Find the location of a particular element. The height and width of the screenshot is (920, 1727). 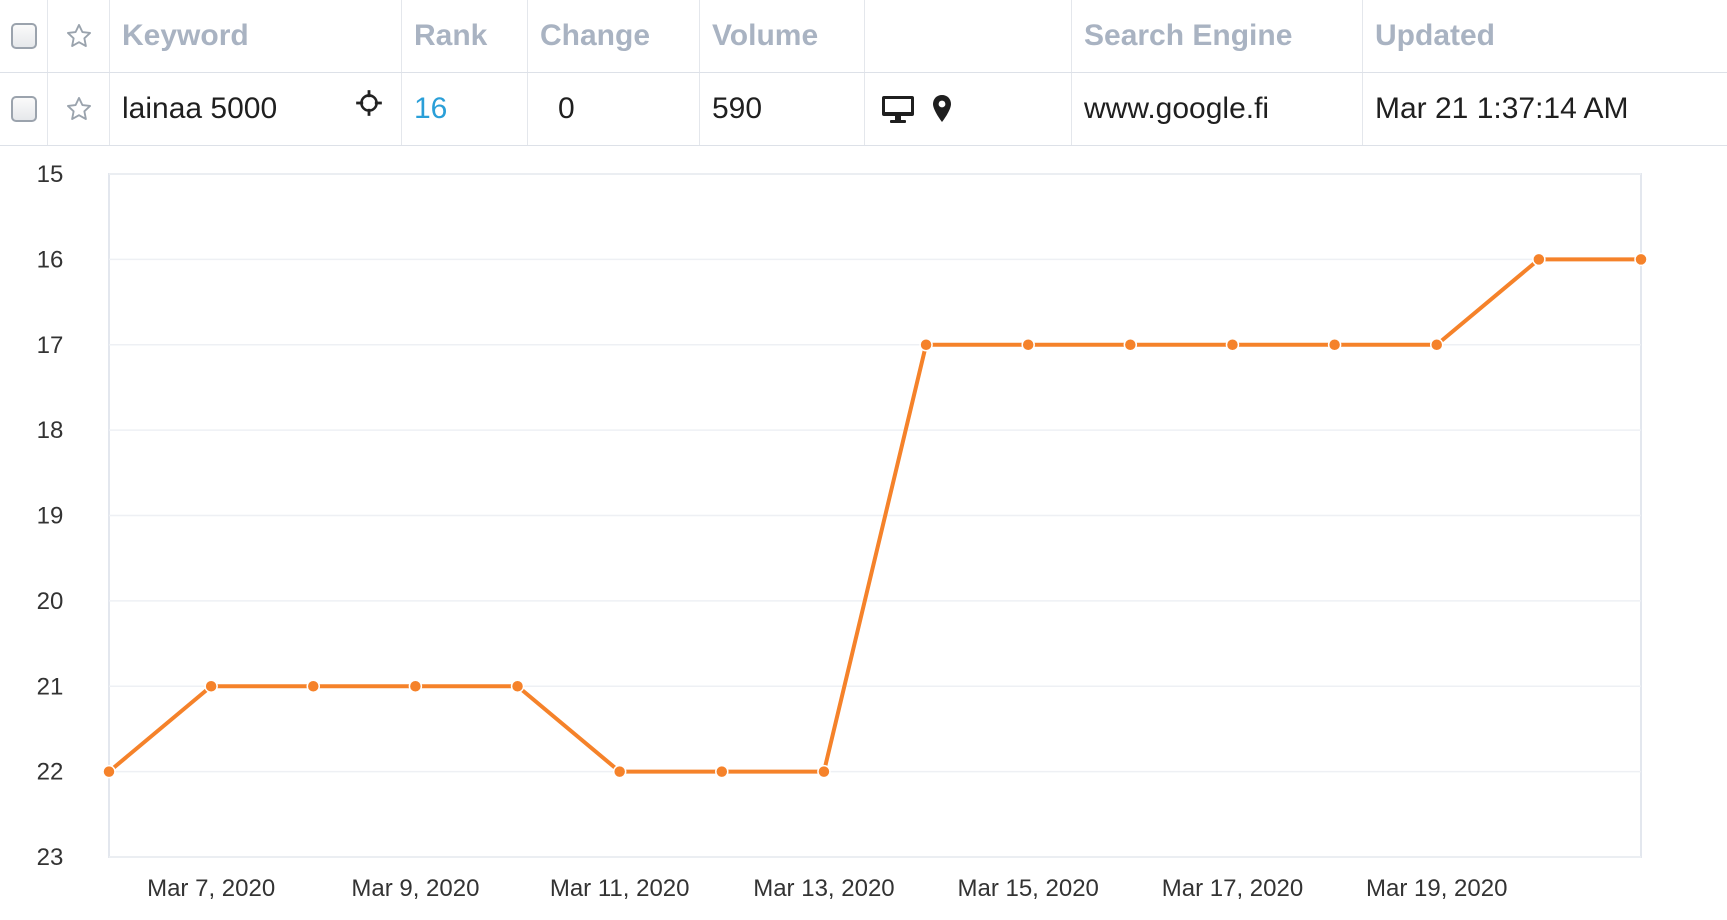

device-cell is located at coordinates (968, 109).